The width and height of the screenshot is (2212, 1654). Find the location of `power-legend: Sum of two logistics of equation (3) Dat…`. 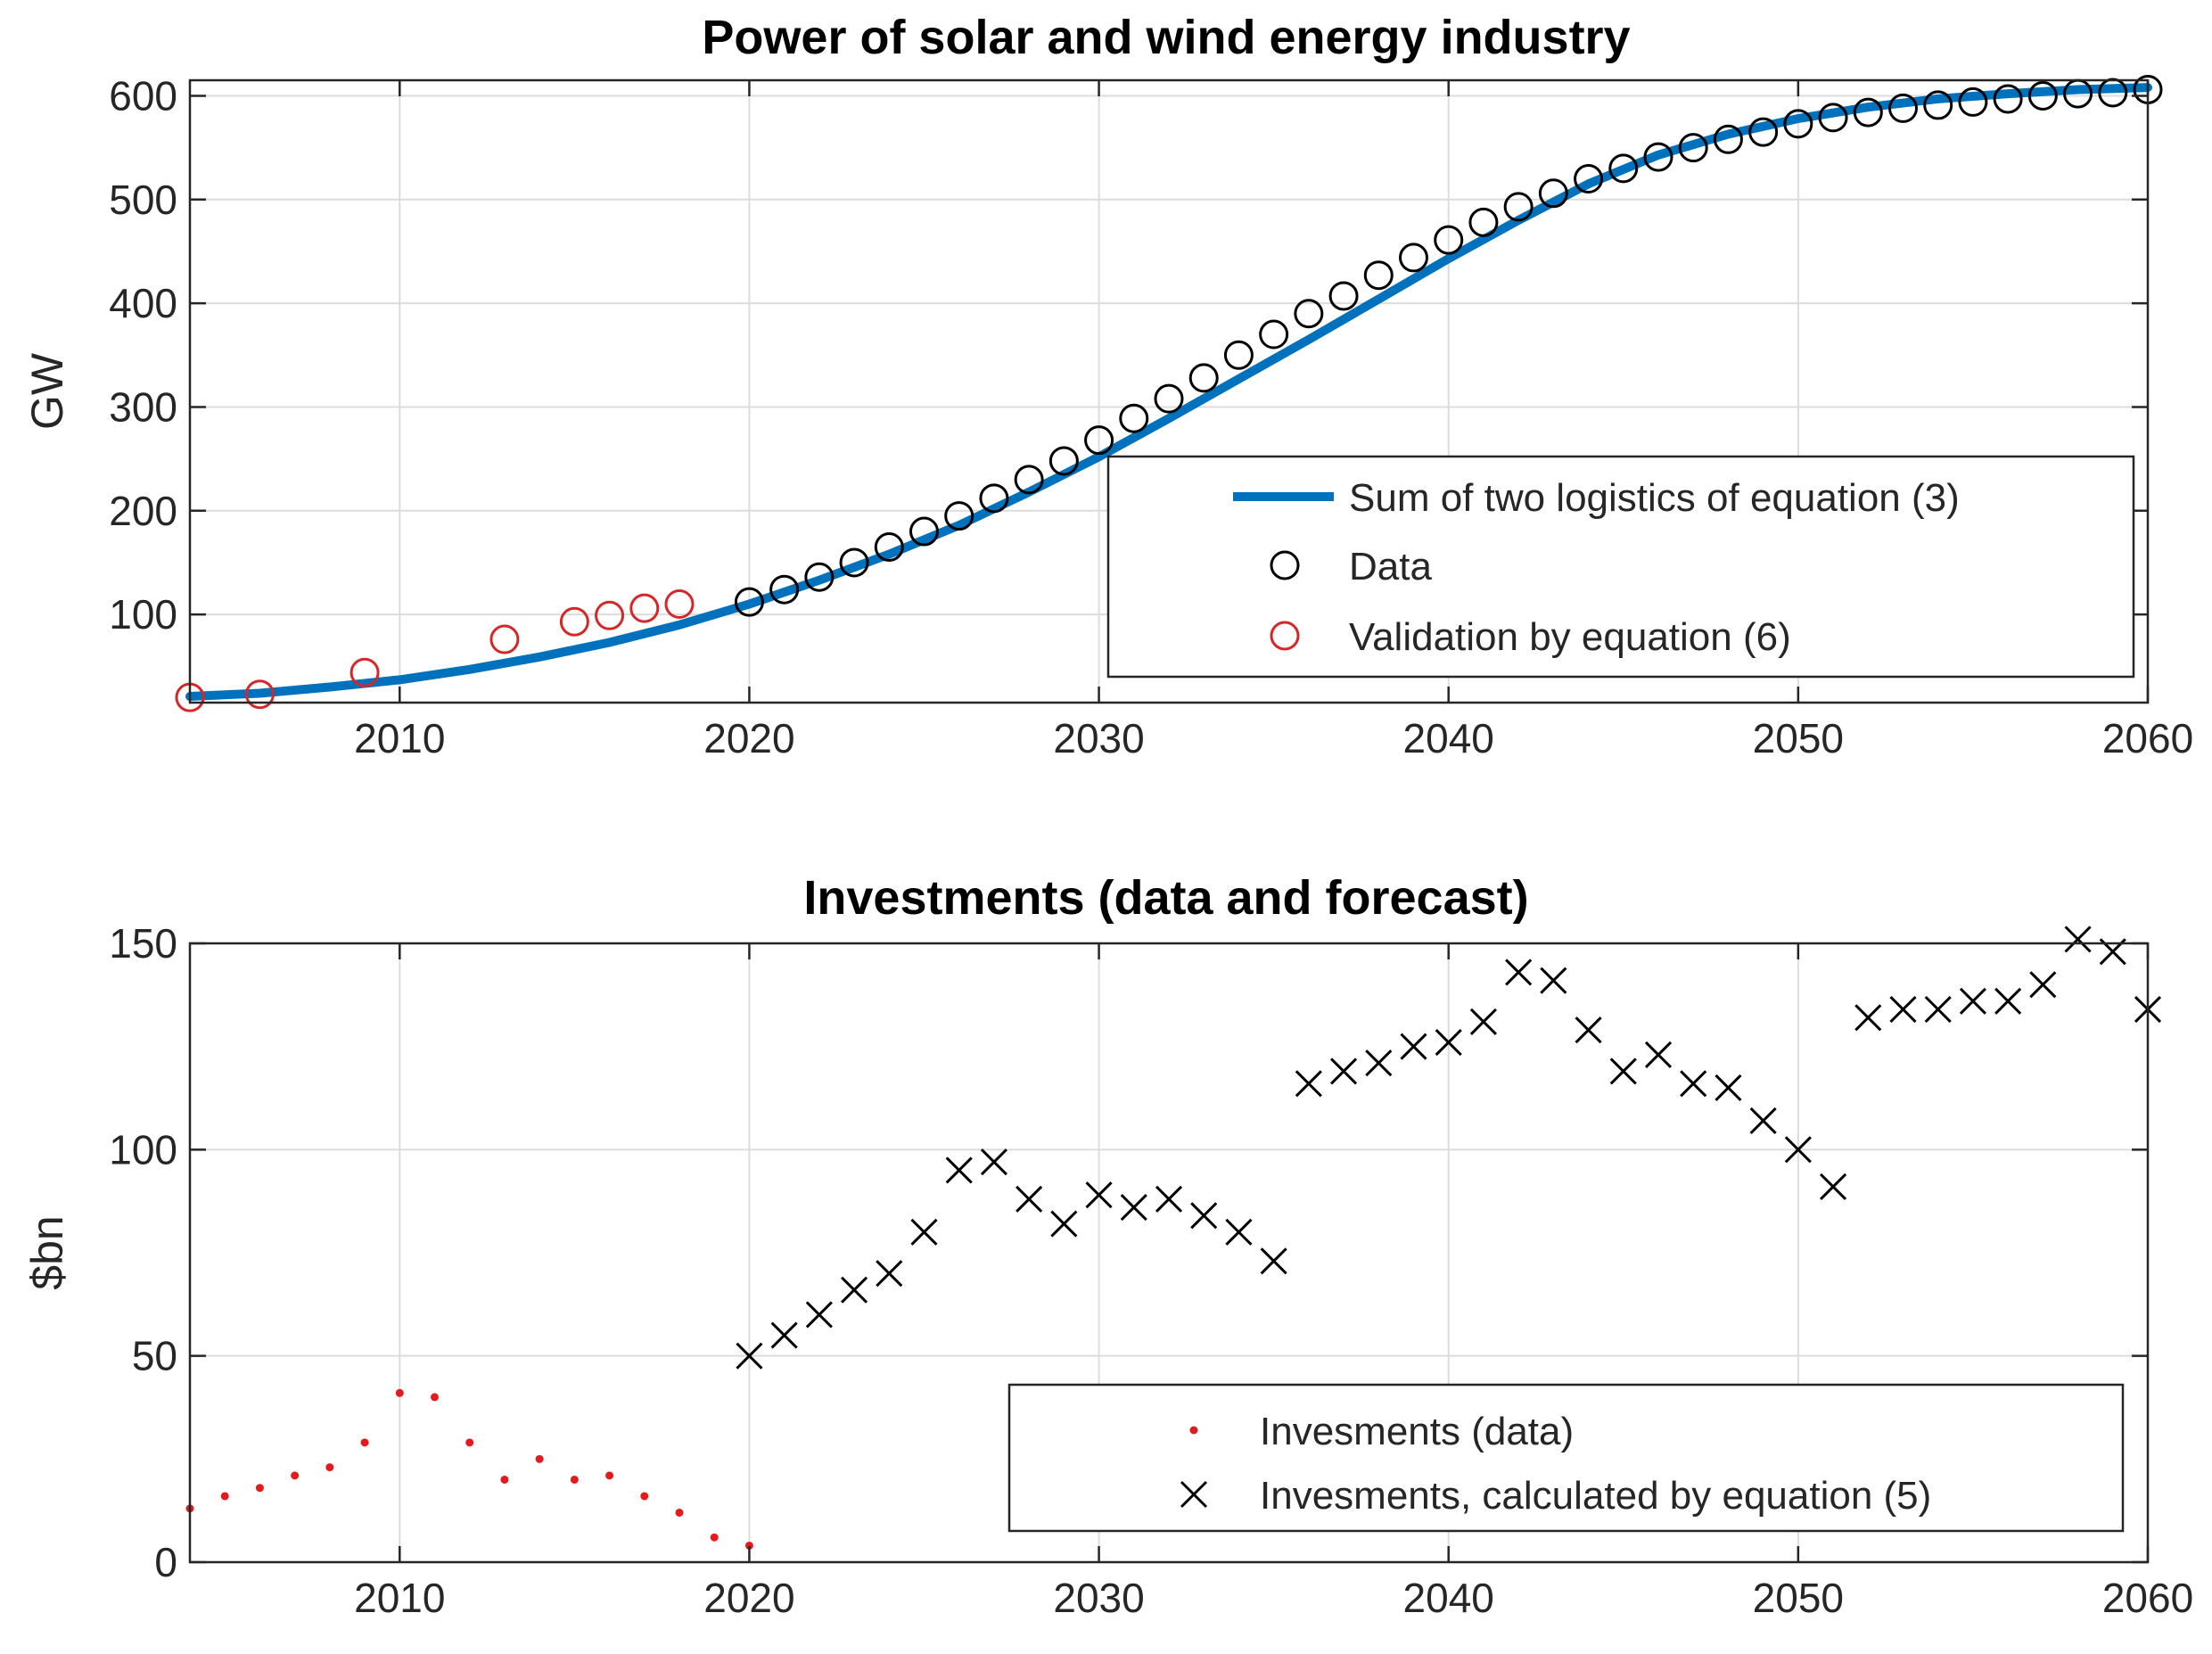

power-legend: Sum of two logistics of equation (3) Dat… is located at coordinates (1620, 567).